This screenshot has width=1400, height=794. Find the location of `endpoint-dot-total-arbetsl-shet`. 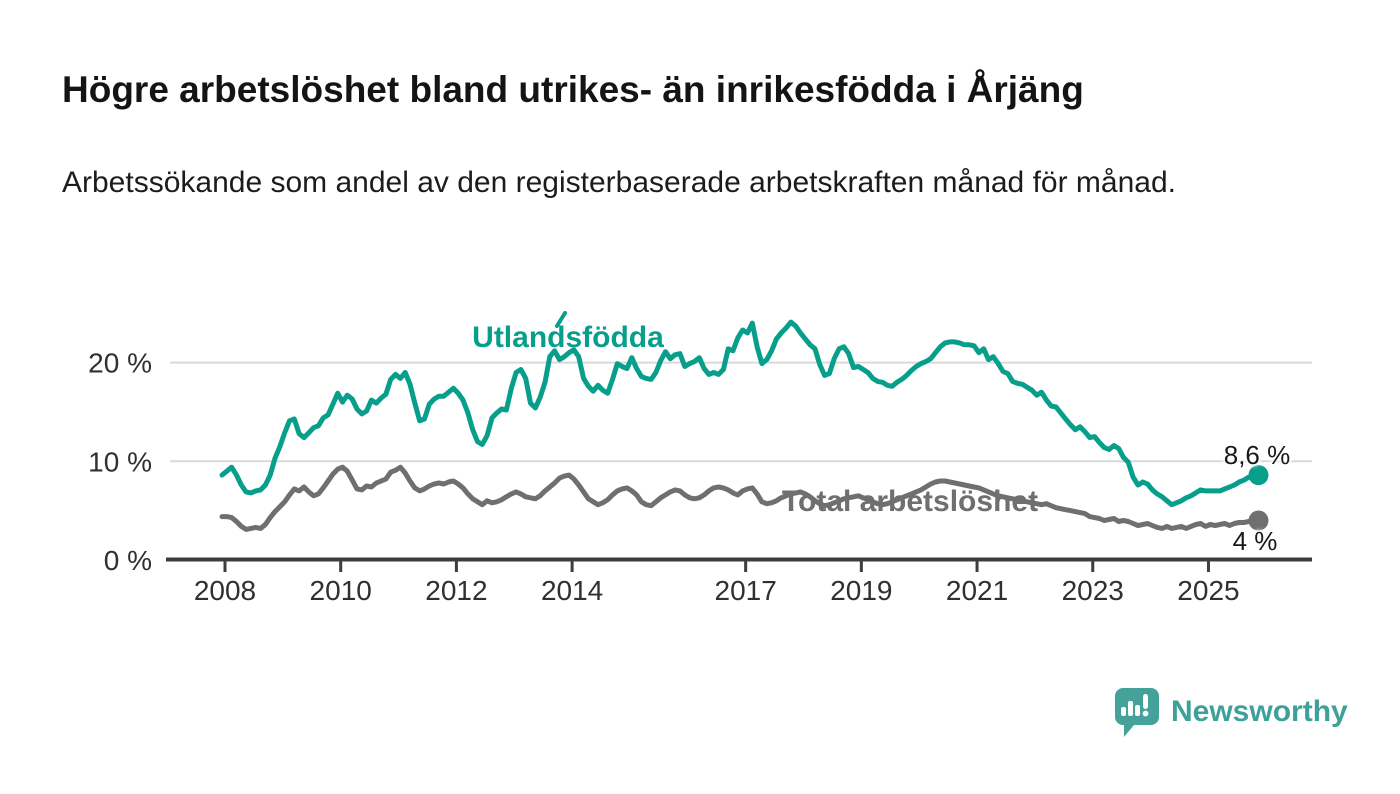

endpoint-dot-total-arbetsl-shet is located at coordinates (1258, 520).